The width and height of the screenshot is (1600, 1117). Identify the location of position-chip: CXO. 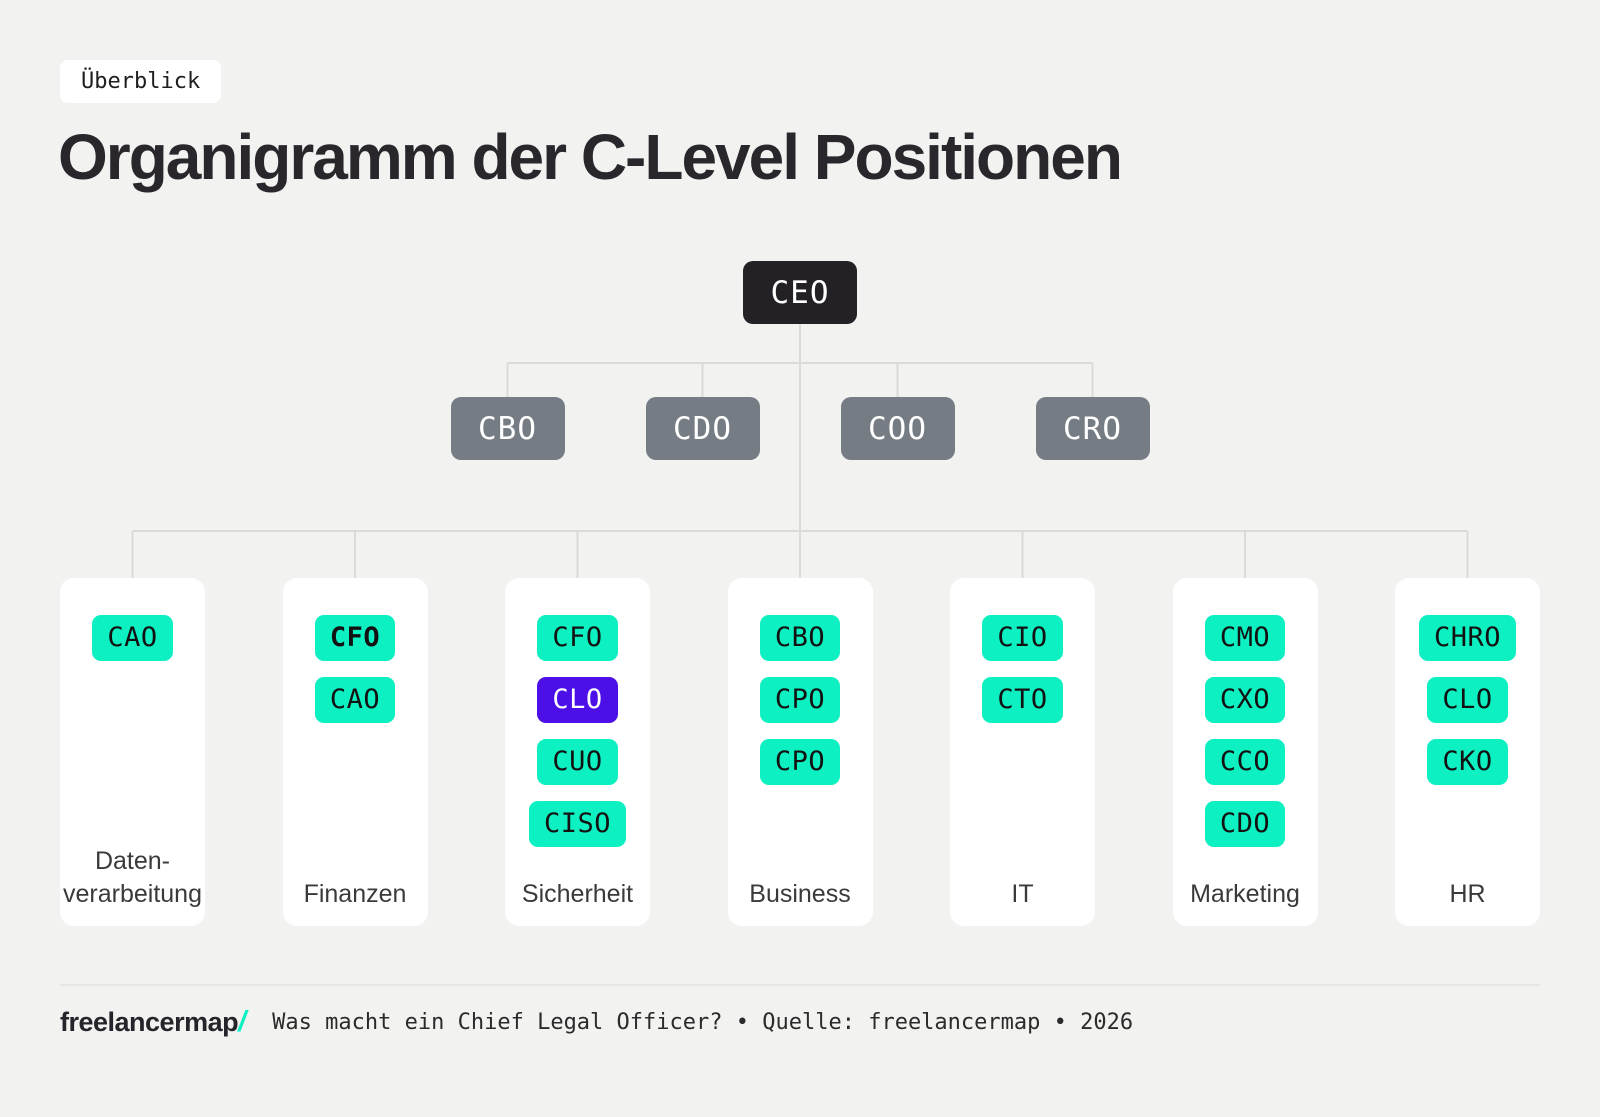
(1245, 700).